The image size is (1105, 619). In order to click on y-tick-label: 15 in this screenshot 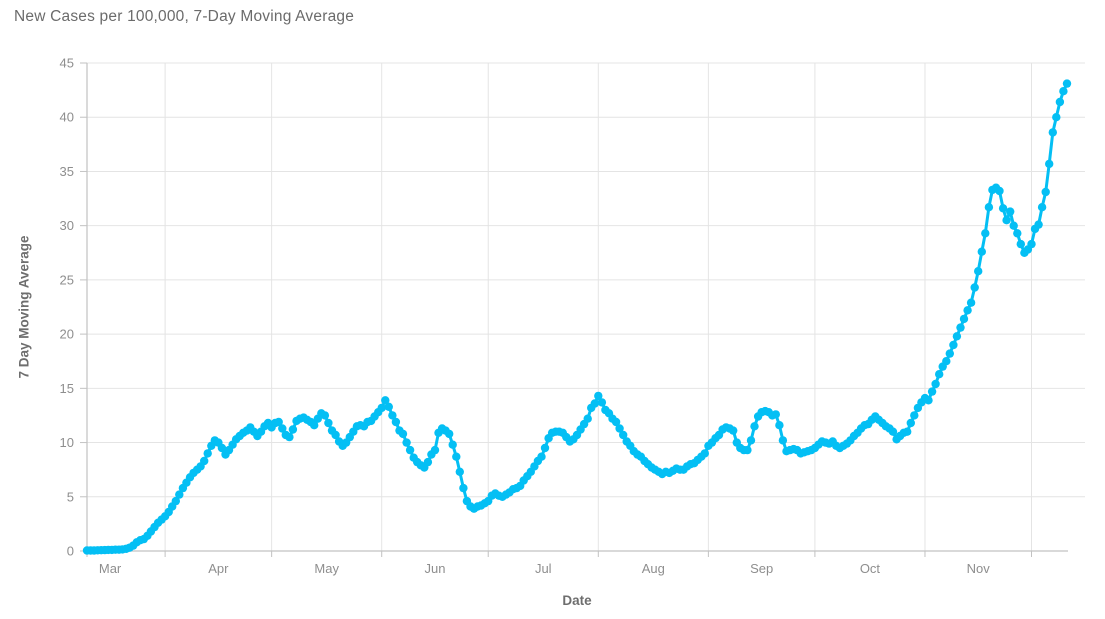, I will do `click(67, 388)`.